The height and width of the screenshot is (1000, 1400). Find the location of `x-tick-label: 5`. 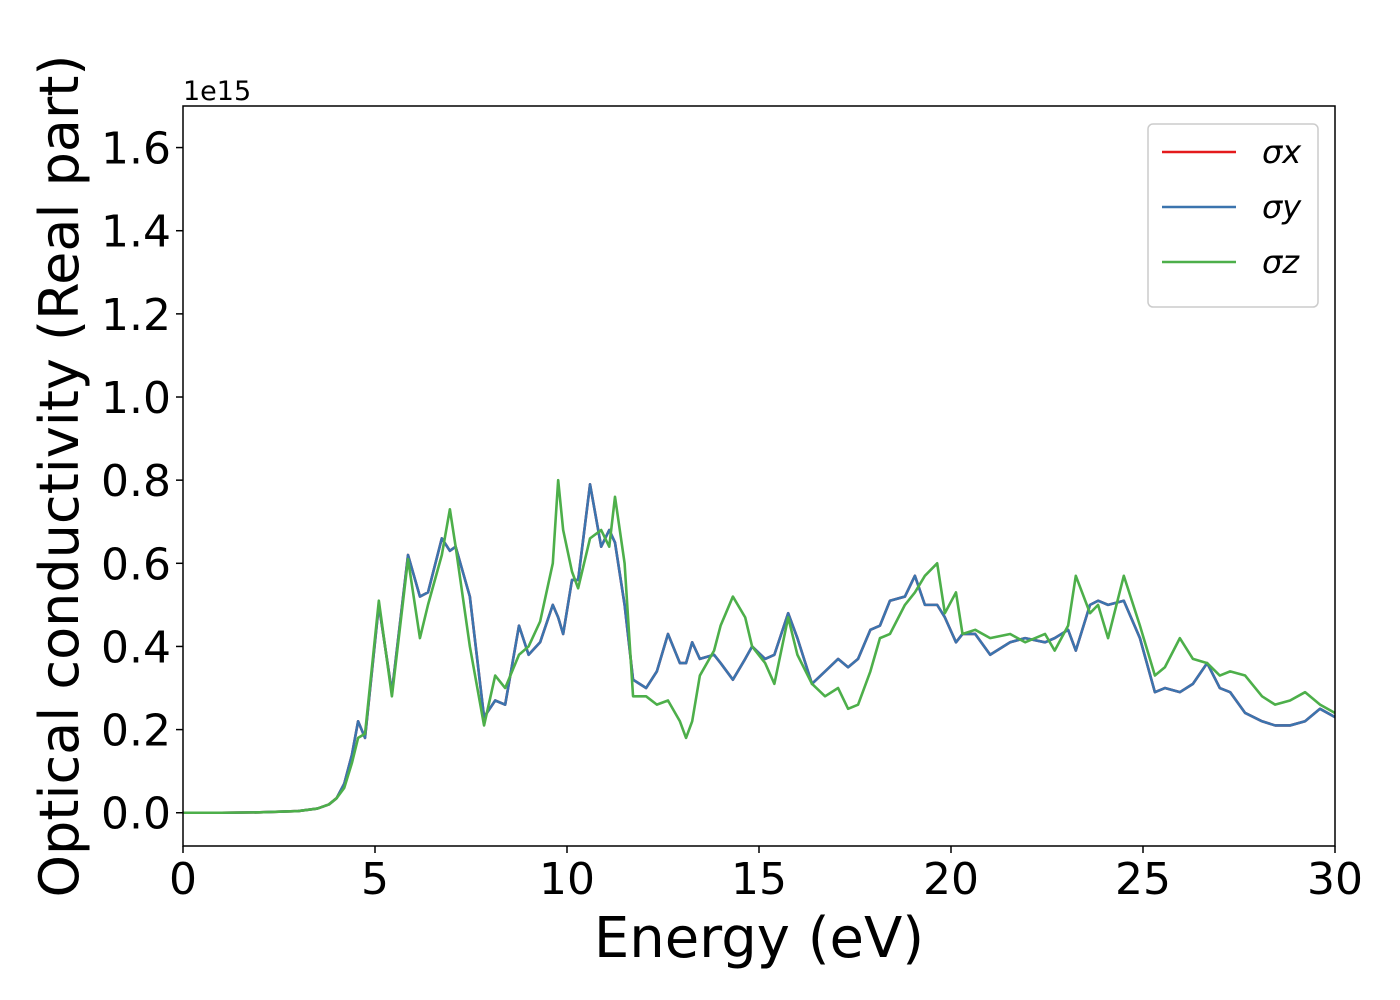

x-tick-label: 5 is located at coordinates (375, 879).